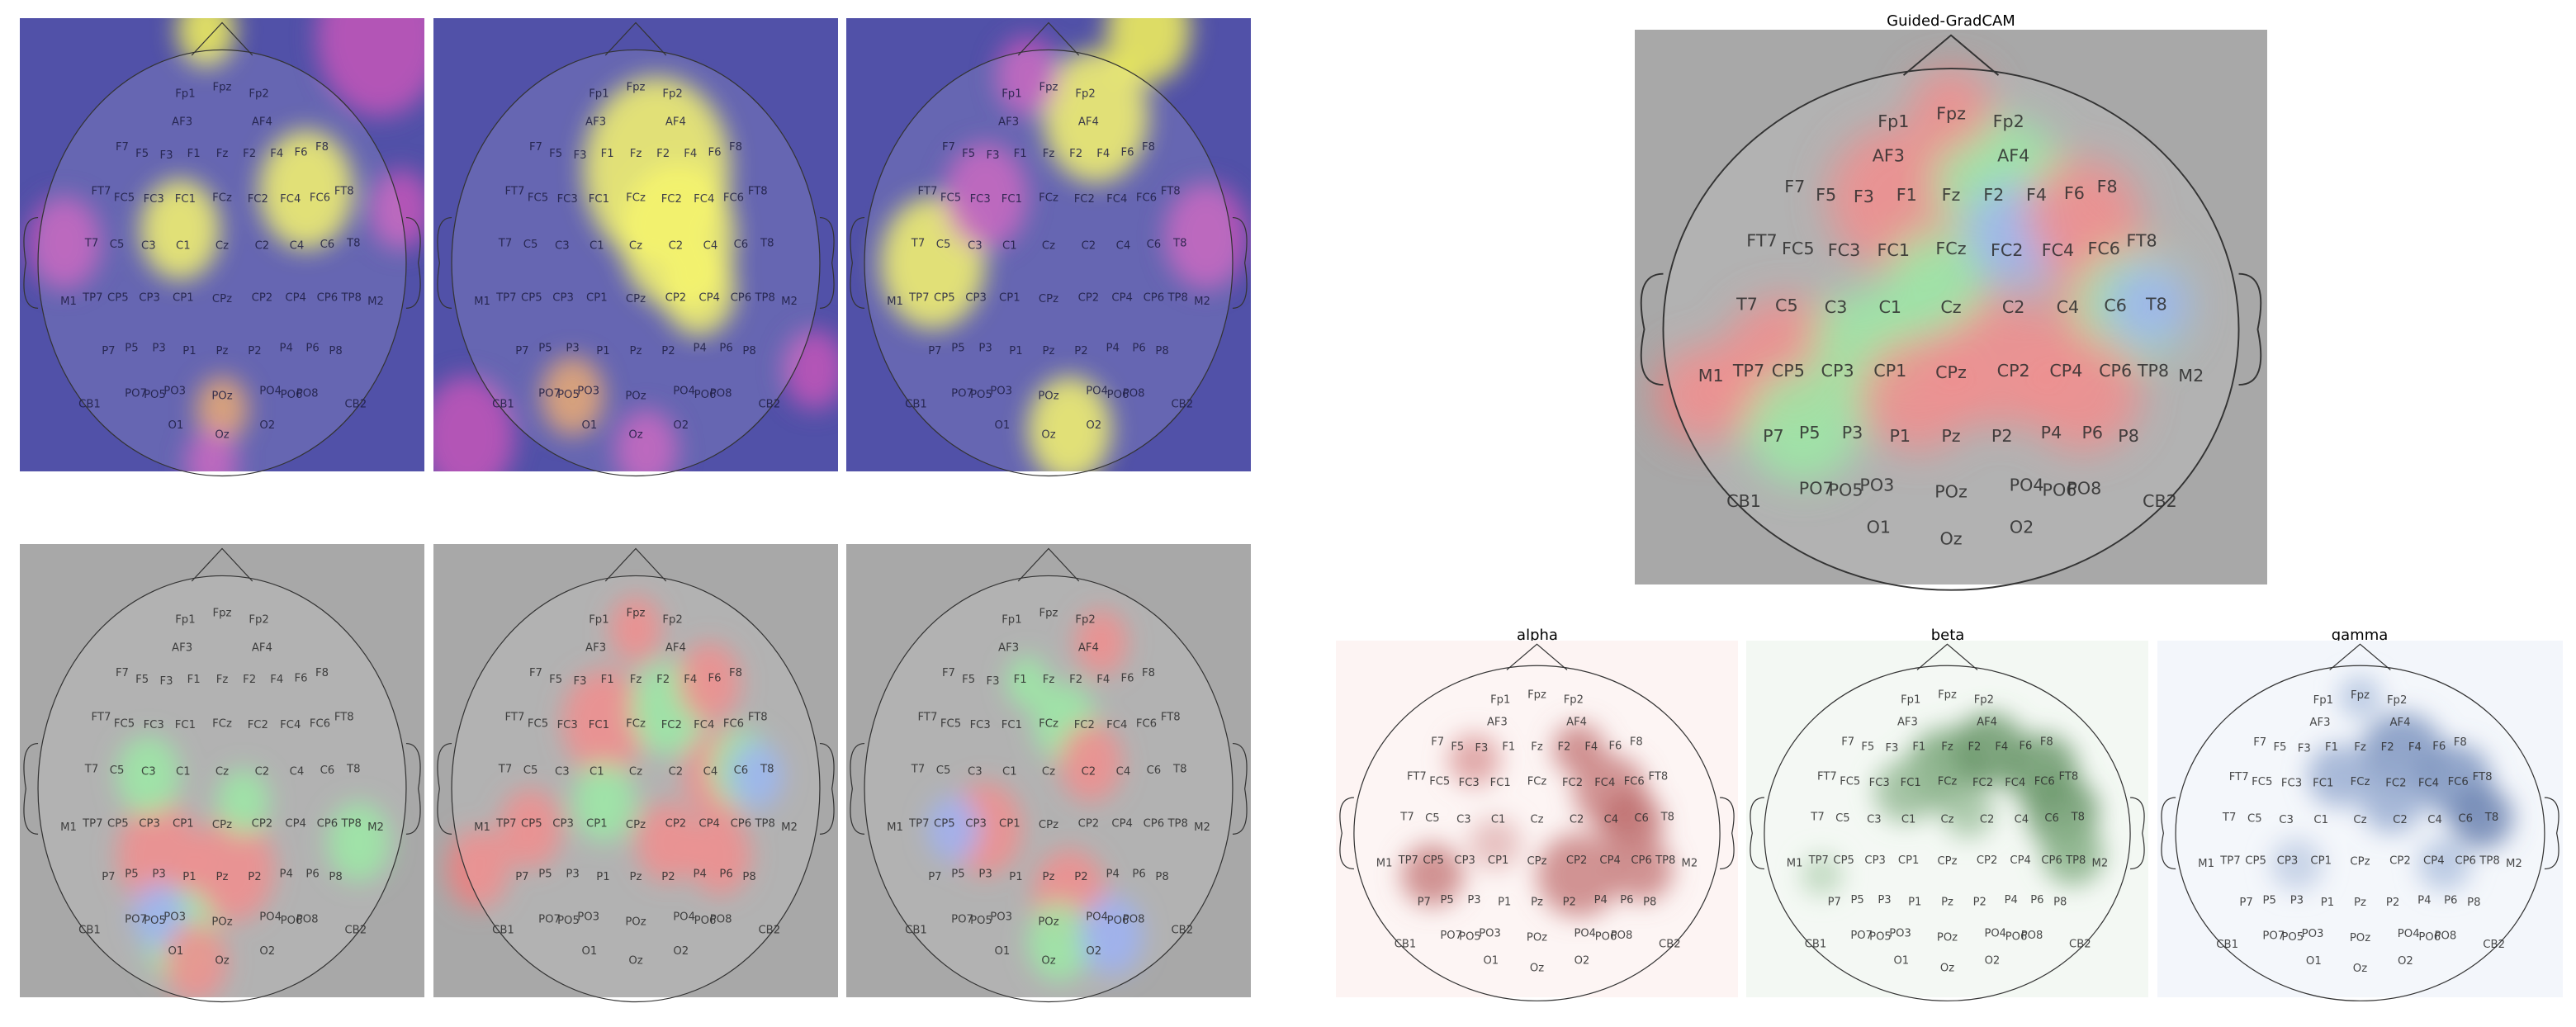 The image size is (2576, 1027). I want to click on electrode-label: FT8, so click(1171, 717).